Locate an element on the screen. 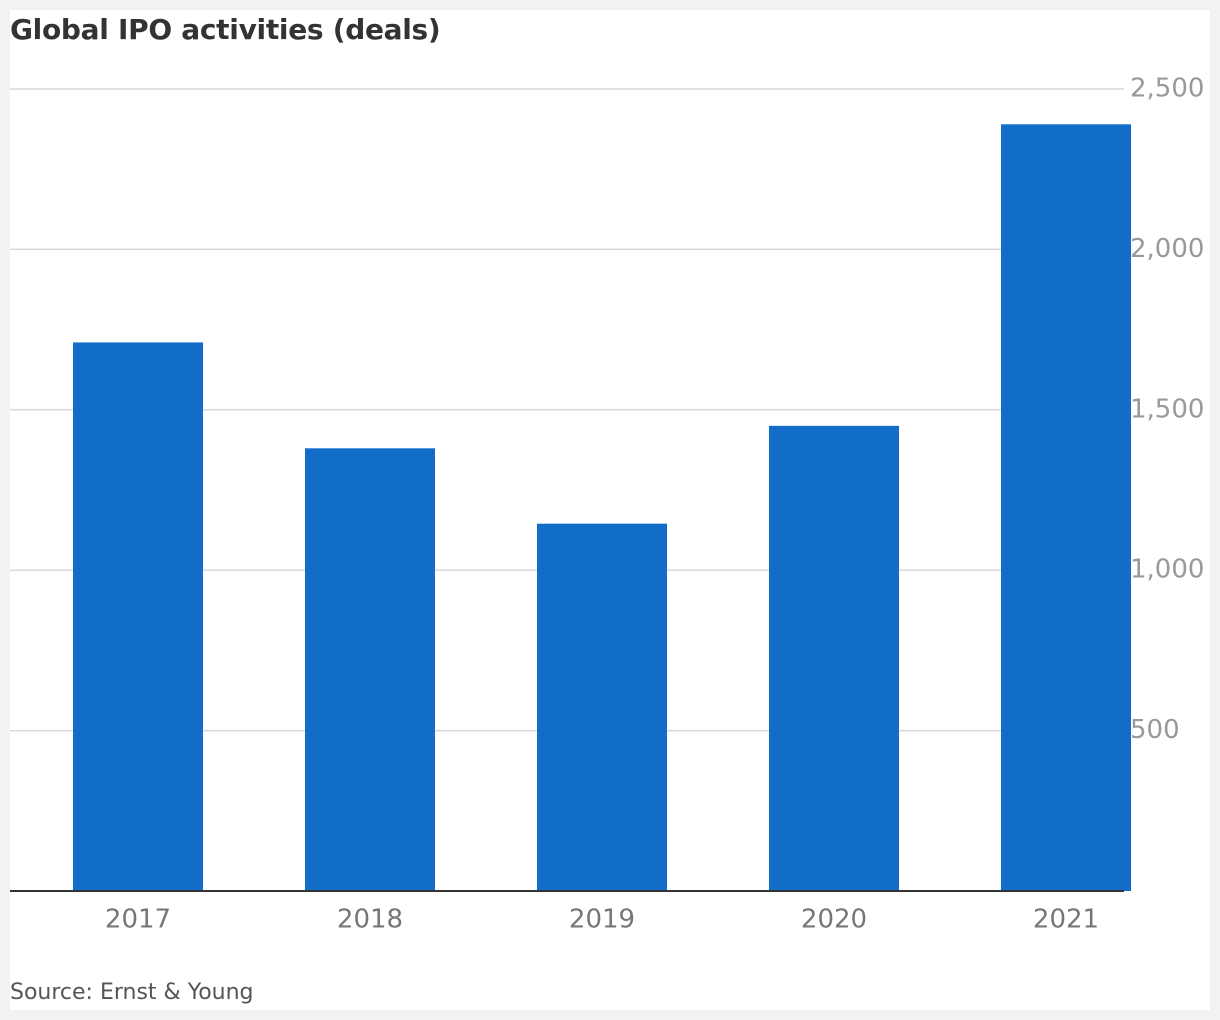  bar-2019 is located at coordinates (602, 707).